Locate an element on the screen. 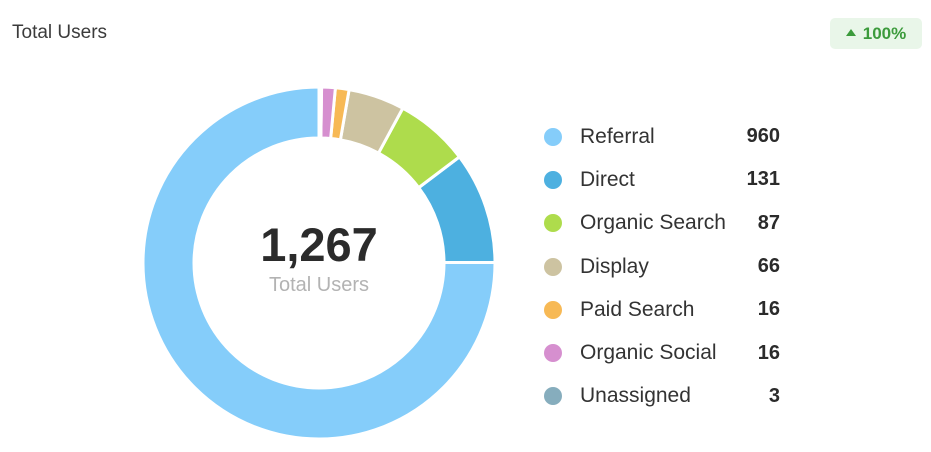 The width and height of the screenshot is (931, 452). triangle-up-icon is located at coordinates (850, 32).